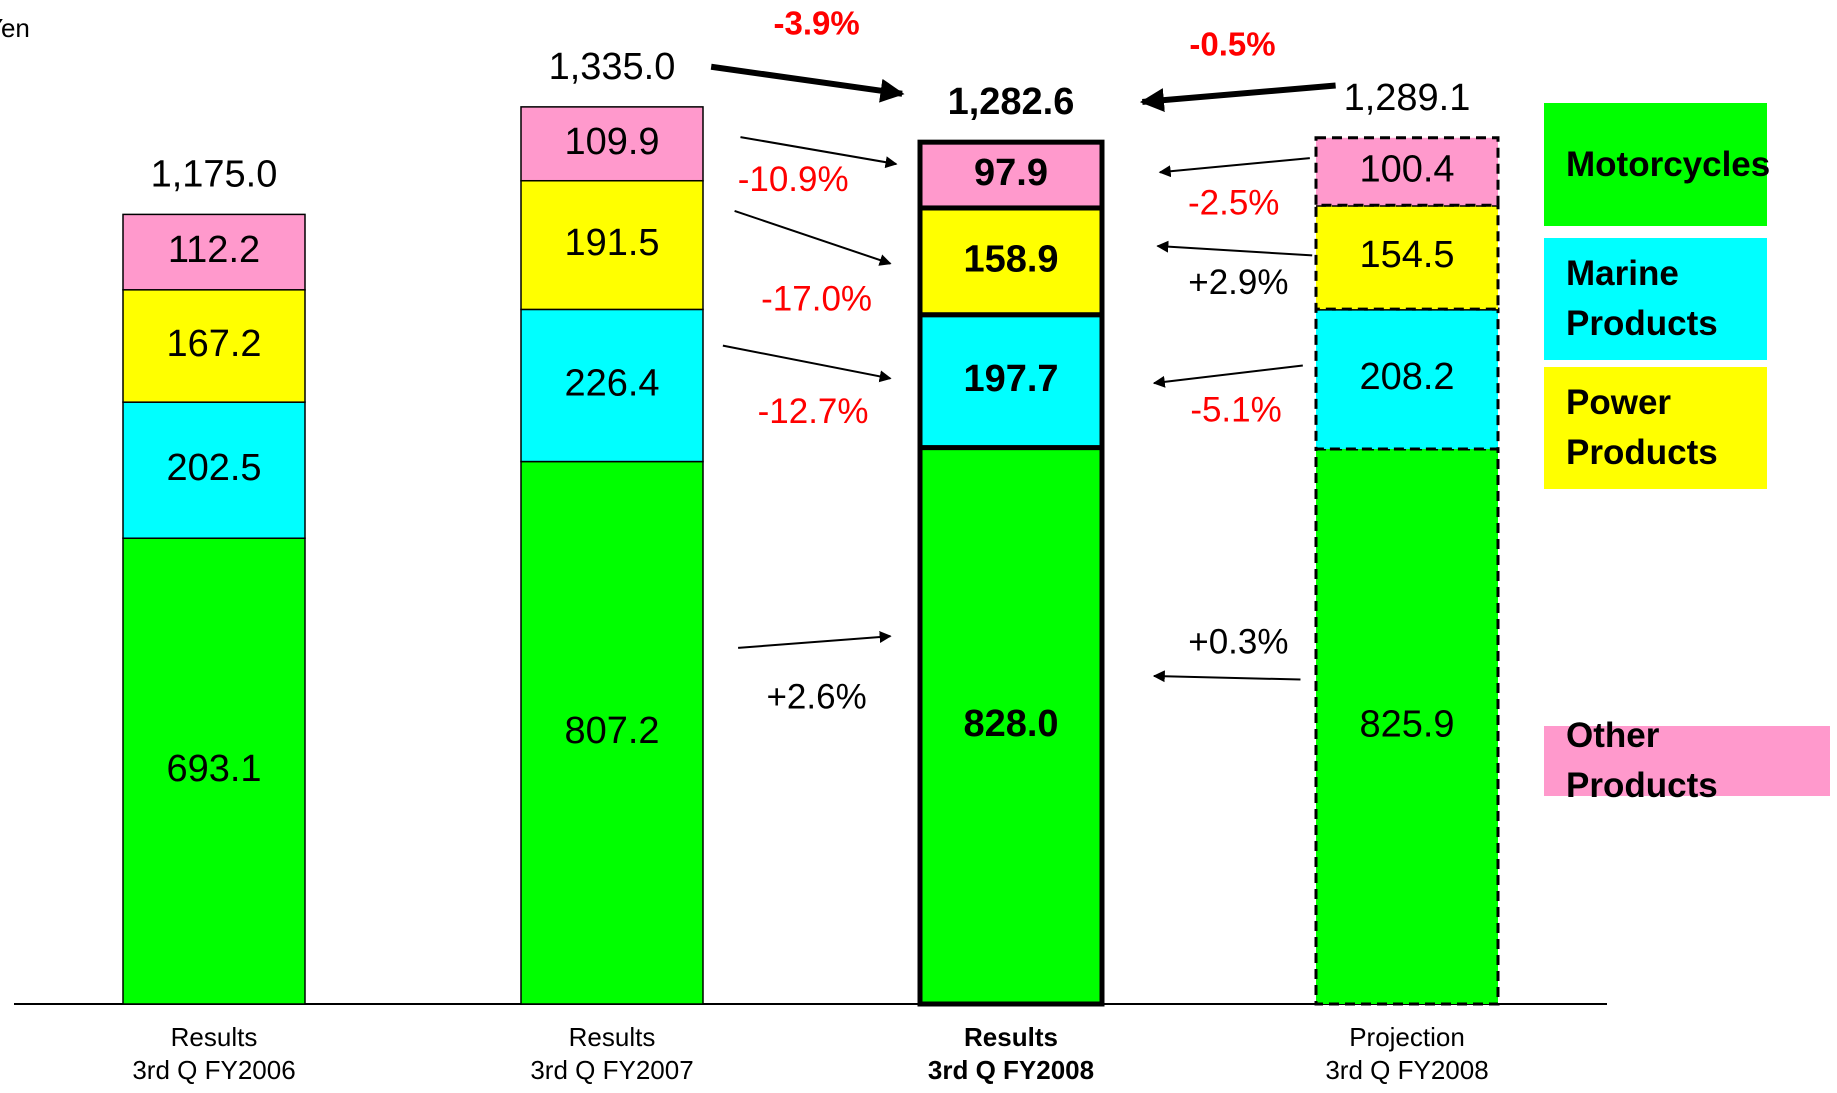  I want to click on legend-item: Marine Products, so click(1655, 299).